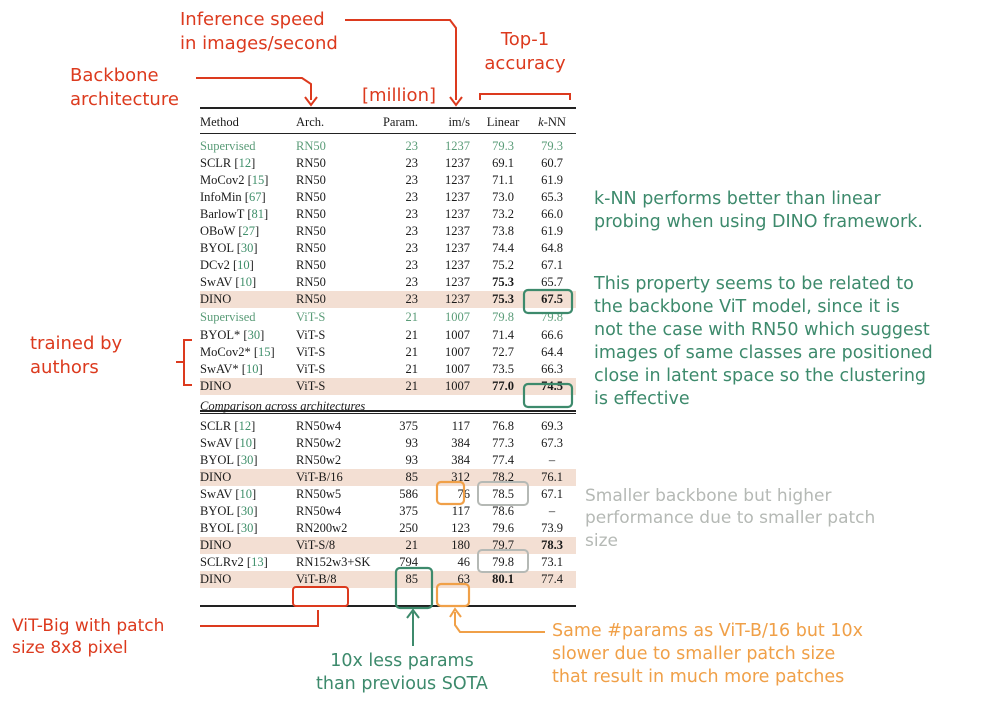  I want to click on cell-method: MoCov2 [15], so click(234, 180).